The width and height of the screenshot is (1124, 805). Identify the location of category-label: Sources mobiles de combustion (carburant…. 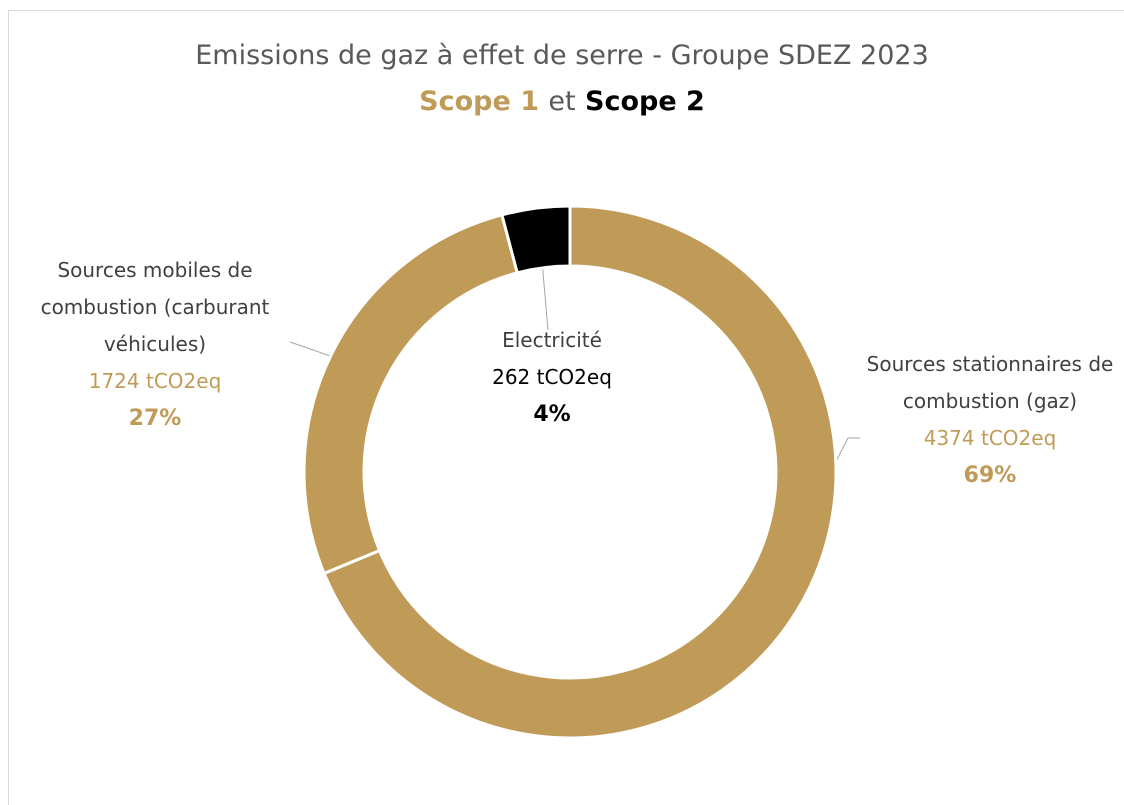
(155, 307).